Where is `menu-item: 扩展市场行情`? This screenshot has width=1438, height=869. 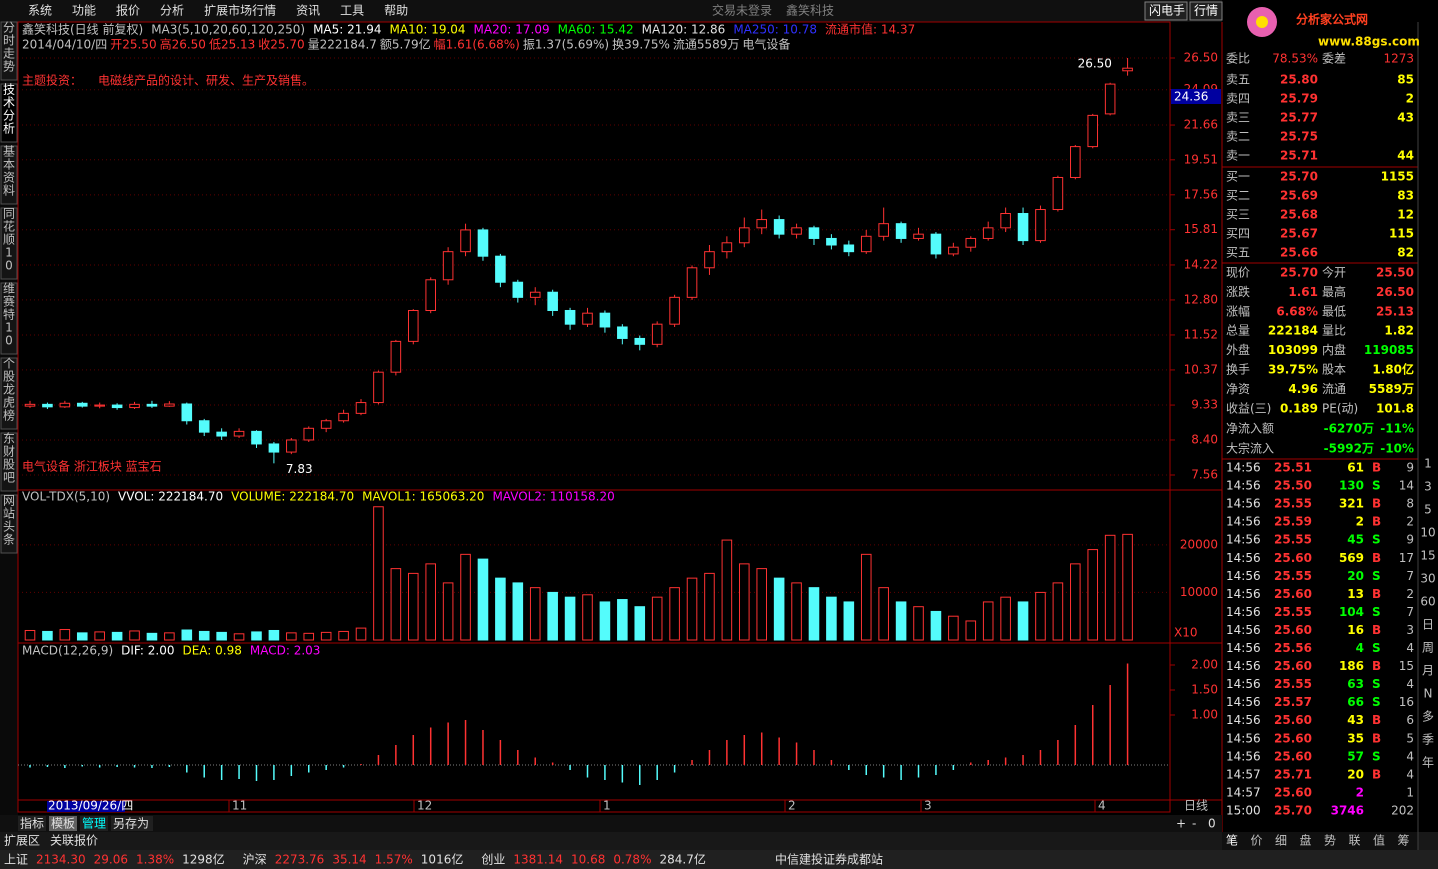 menu-item: 扩展市场行情 is located at coordinates (240, 10).